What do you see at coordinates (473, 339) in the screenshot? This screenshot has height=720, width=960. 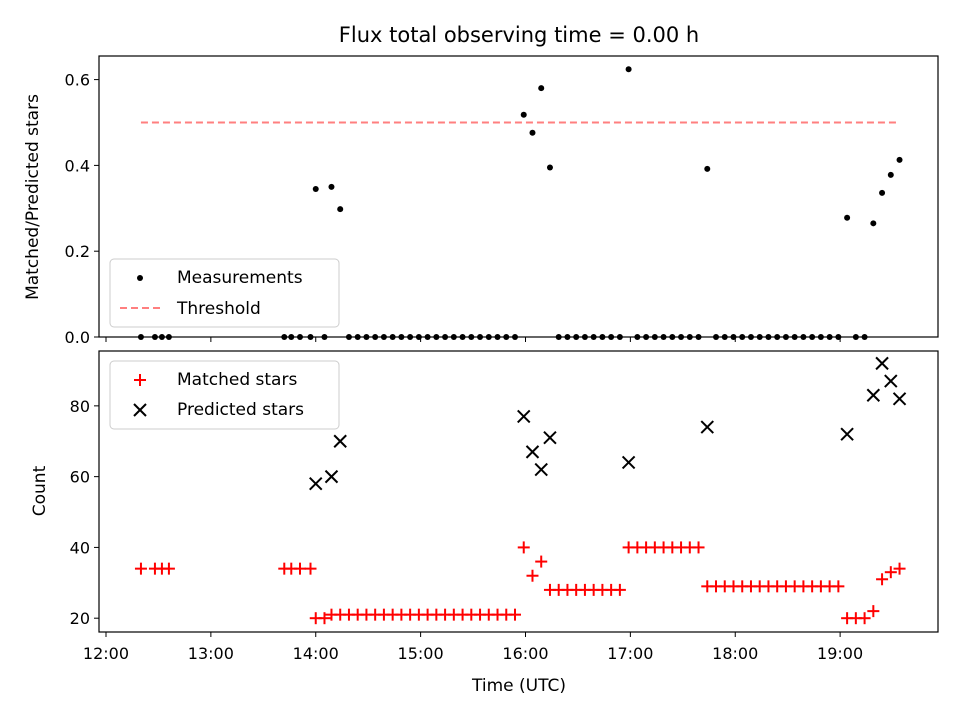 I see `top-x-axis` at bounding box center [473, 339].